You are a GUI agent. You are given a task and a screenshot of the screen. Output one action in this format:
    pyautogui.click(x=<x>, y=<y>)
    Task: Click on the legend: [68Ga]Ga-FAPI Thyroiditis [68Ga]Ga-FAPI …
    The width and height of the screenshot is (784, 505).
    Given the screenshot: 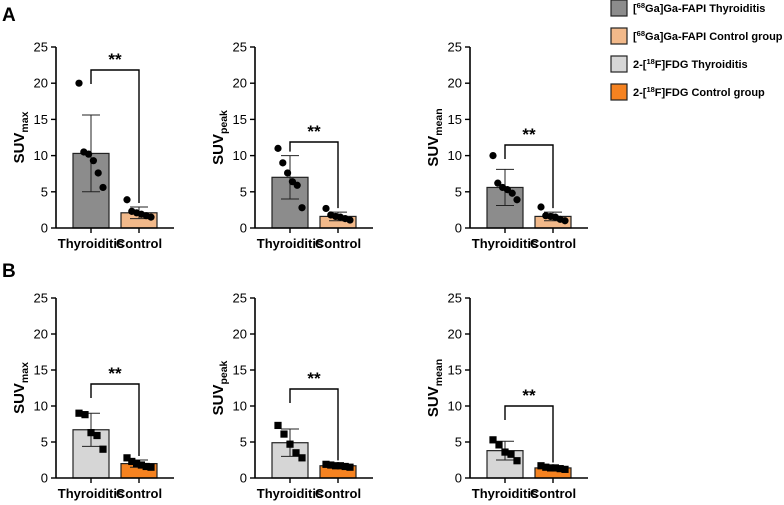 What is the action you would take?
    pyautogui.click(x=696, y=50)
    